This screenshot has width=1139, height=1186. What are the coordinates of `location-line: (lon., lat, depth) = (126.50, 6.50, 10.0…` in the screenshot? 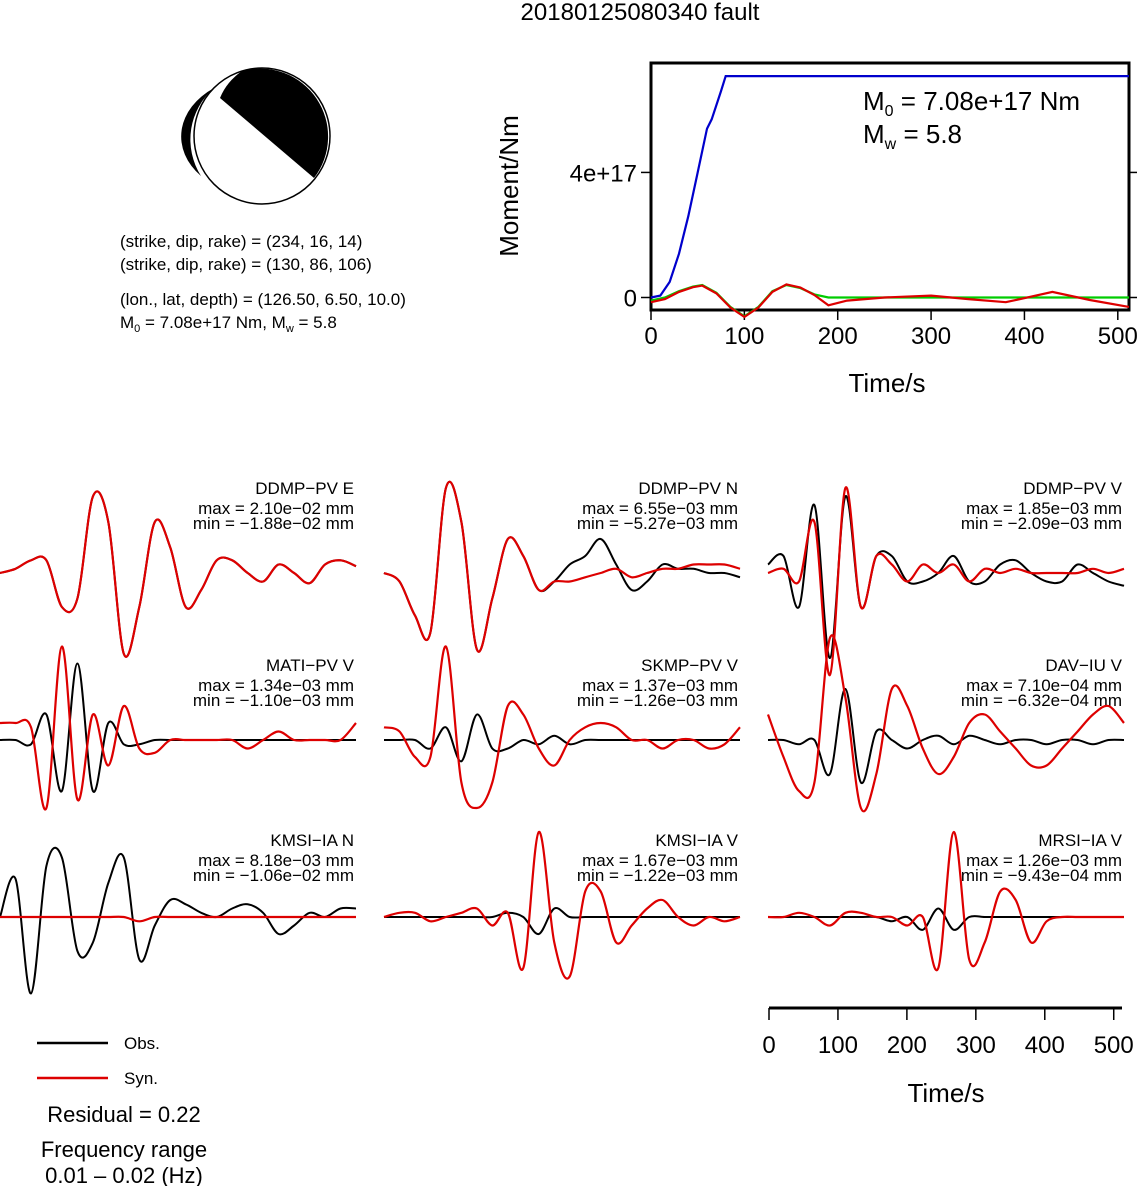 It's located at (263, 299).